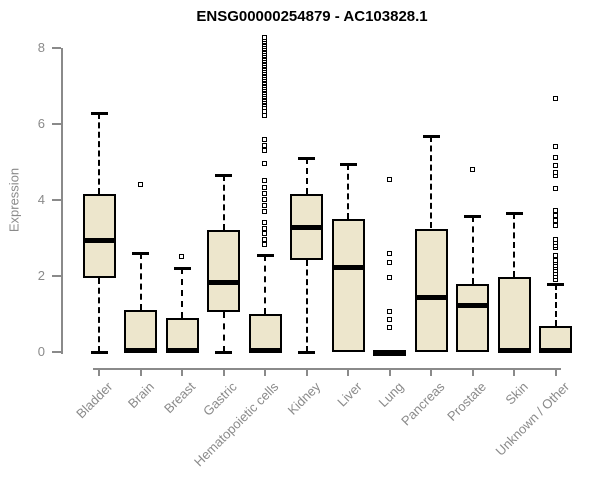 The image size is (600, 500). Describe the element at coordinates (94, 400) in the screenshot. I see `x-tick-label: Bladder` at that location.